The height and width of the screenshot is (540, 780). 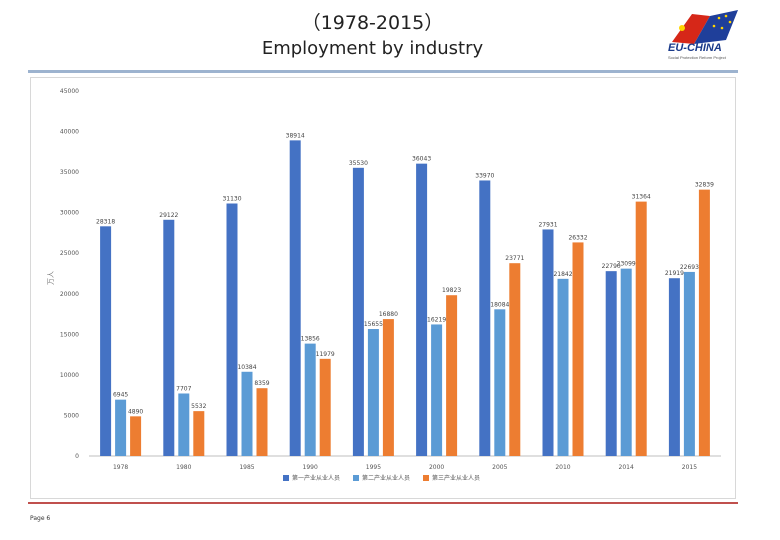 What do you see at coordinates (183, 388) in the screenshot?
I see `data-label: 7707` at bounding box center [183, 388].